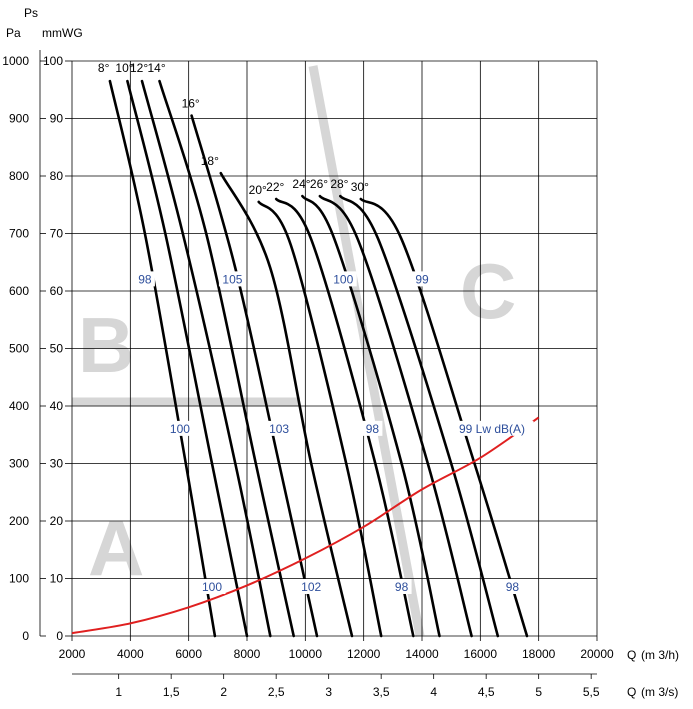 The height and width of the screenshot is (709, 693). I want to click on y-axis-title-ps: Ps, so click(31, 13).